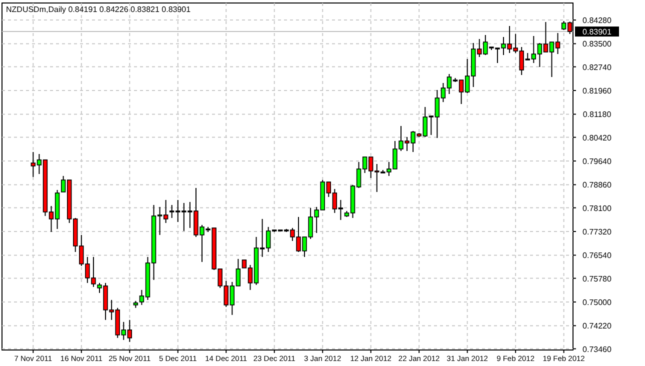 This screenshot has height=366, width=645. I want to click on y-tick-label: 0.84280, so click(597, 21).